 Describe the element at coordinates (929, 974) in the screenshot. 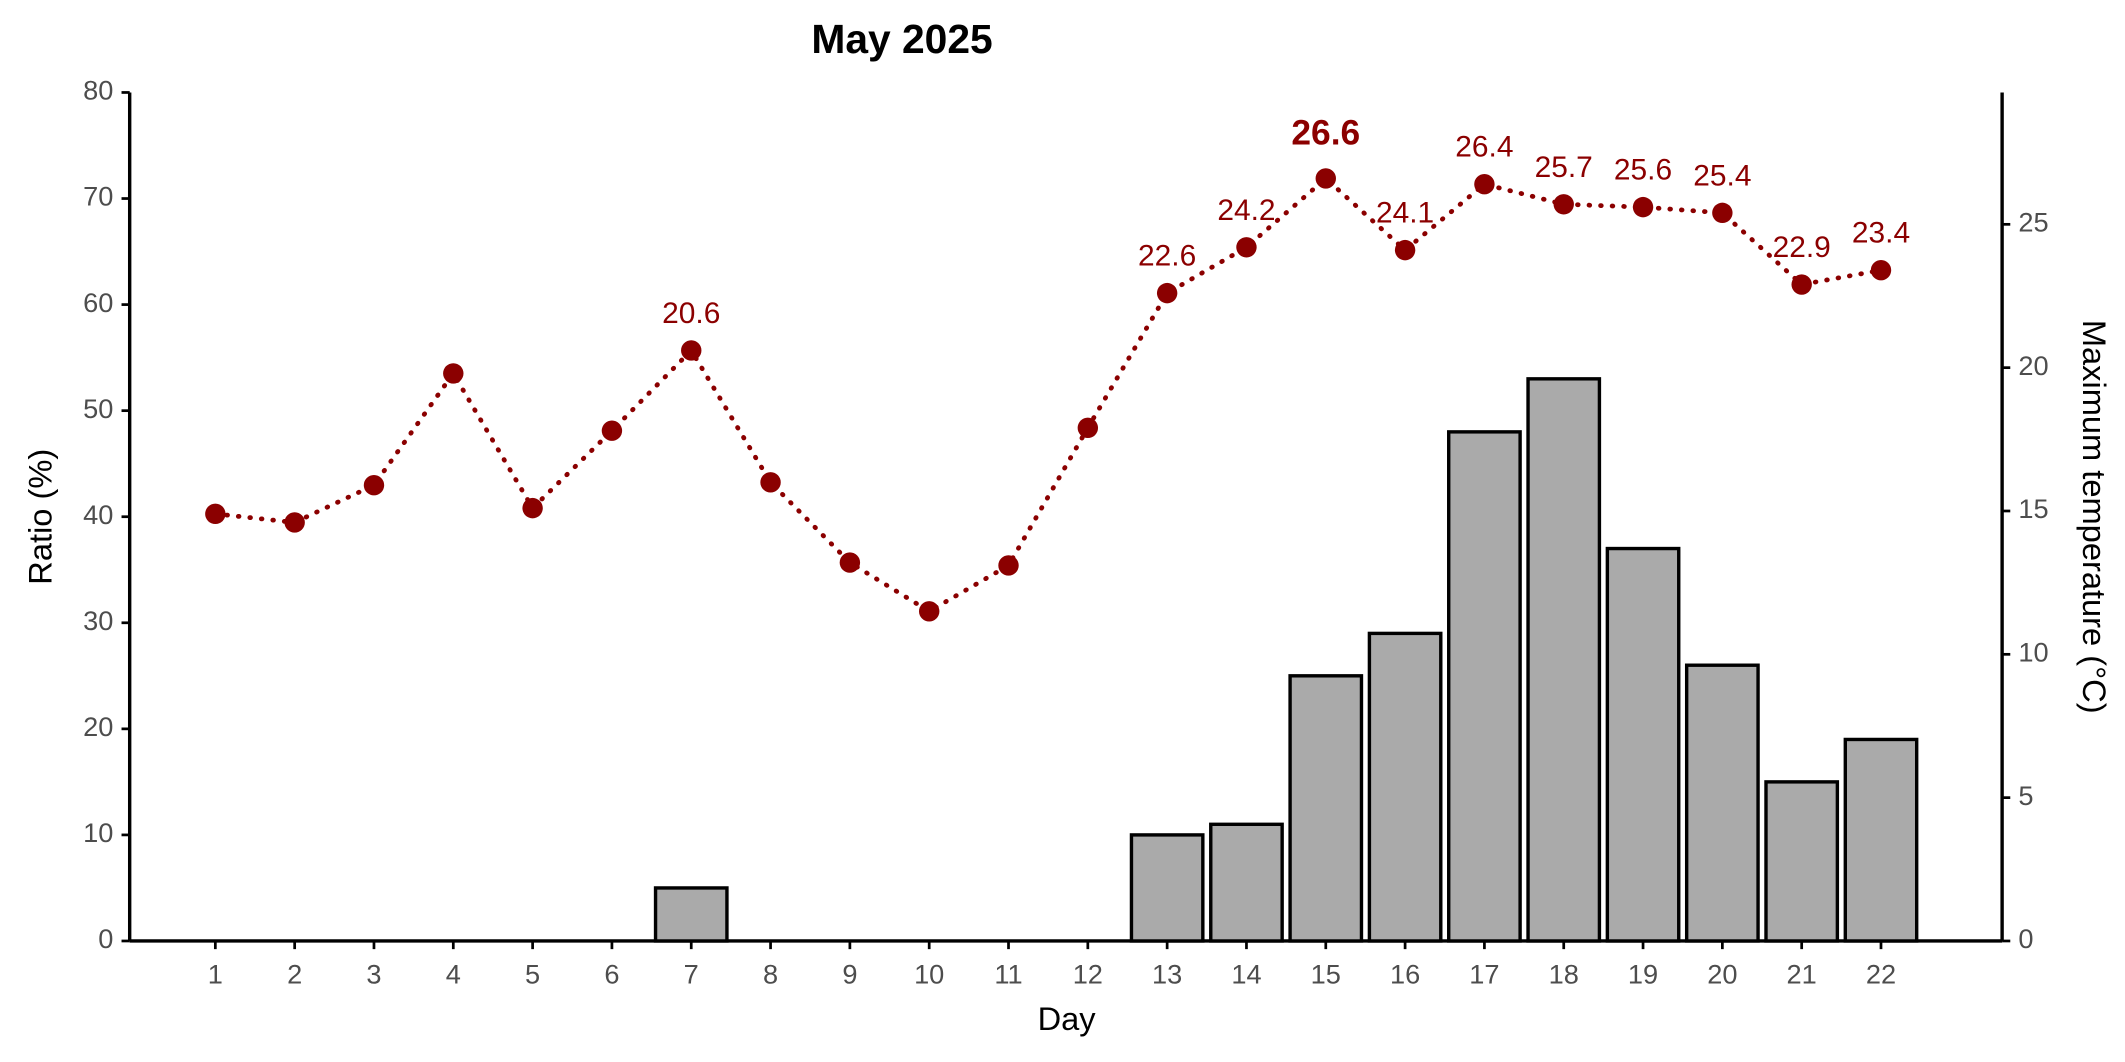

I see `x-tick-label: 10` at that location.